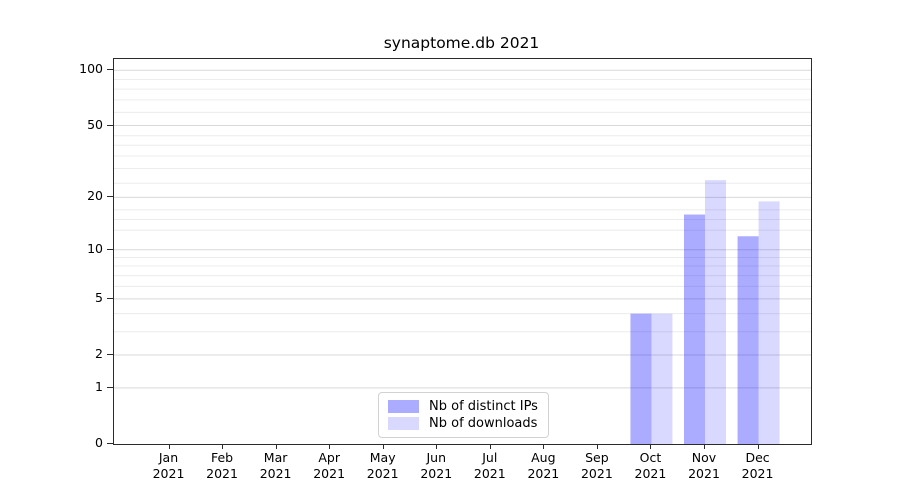  What do you see at coordinates (461, 43) in the screenshot?
I see `chart-title: synaptome.db 2021` at bounding box center [461, 43].